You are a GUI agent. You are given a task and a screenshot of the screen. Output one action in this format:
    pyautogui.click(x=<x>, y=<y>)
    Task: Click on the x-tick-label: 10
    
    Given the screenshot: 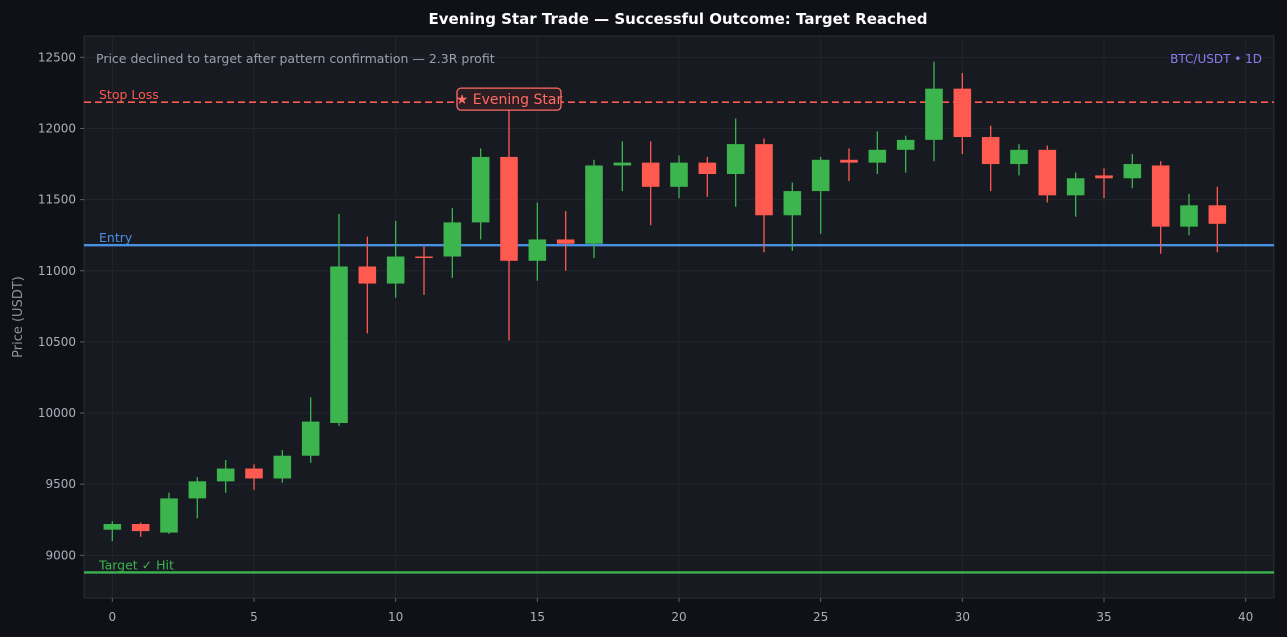 What is the action you would take?
    pyautogui.click(x=395, y=617)
    